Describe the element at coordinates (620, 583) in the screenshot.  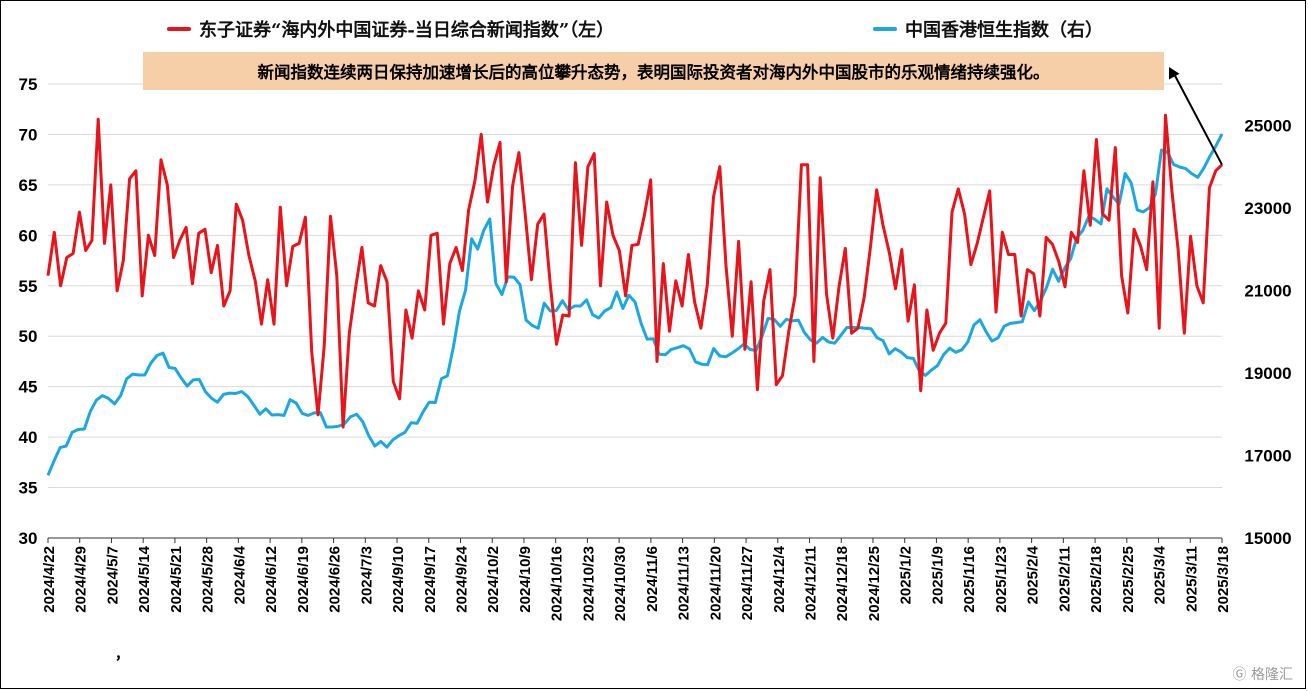
I see `x-tick-label: 2024/10/30` at that location.